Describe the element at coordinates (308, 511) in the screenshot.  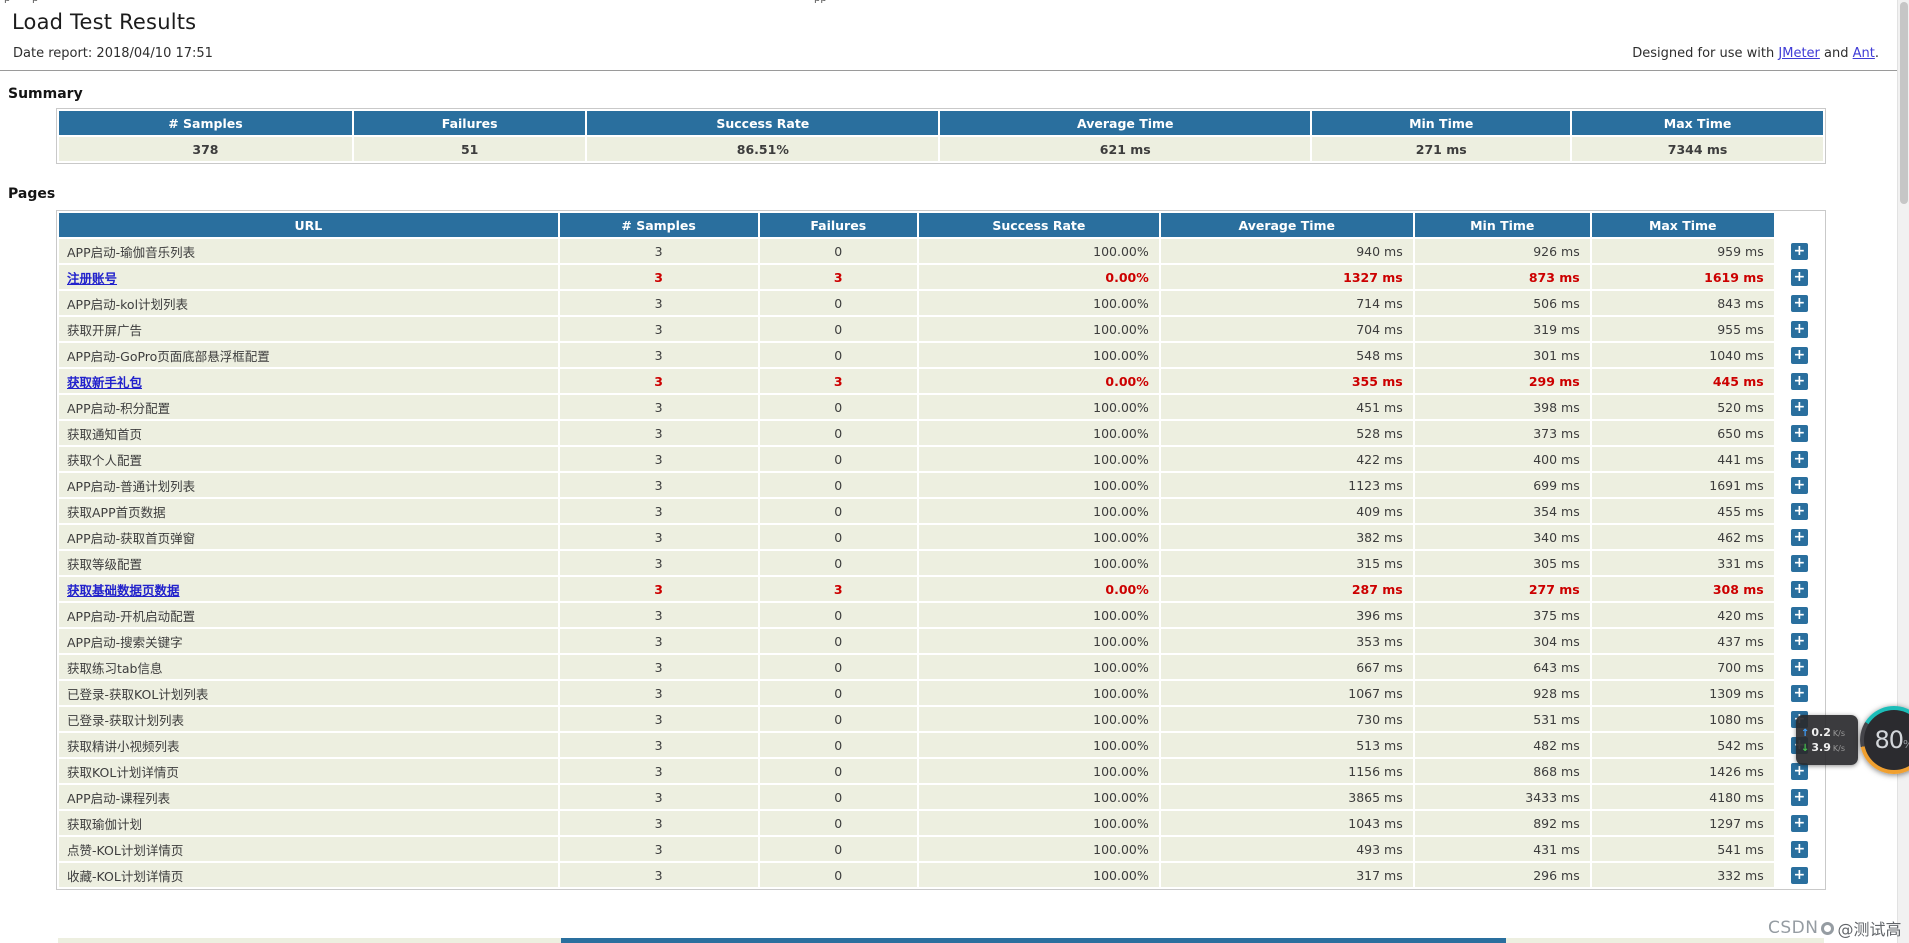
I see `pages-url-cell: 获取APP首页数据` at that location.